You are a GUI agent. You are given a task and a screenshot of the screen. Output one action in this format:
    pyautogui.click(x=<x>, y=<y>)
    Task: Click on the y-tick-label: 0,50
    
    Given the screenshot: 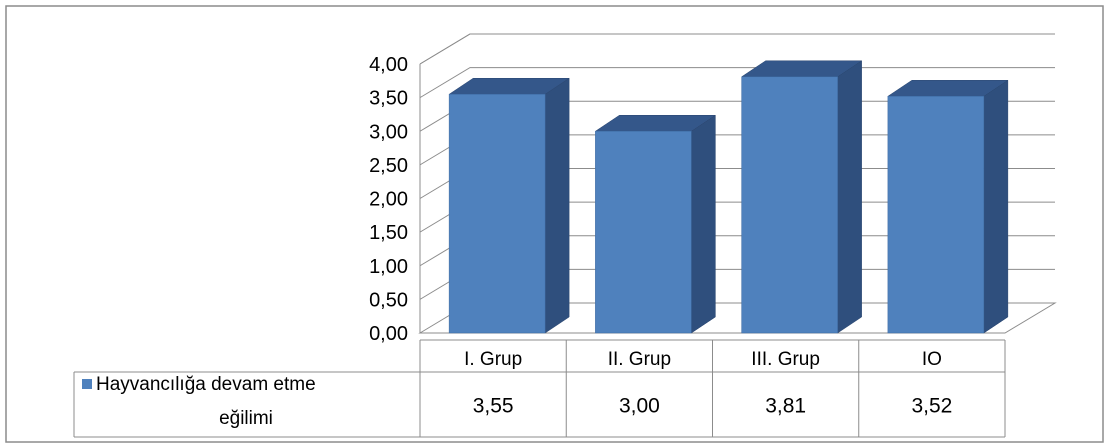 What is the action you would take?
    pyautogui.click(x=388, y=300)
    